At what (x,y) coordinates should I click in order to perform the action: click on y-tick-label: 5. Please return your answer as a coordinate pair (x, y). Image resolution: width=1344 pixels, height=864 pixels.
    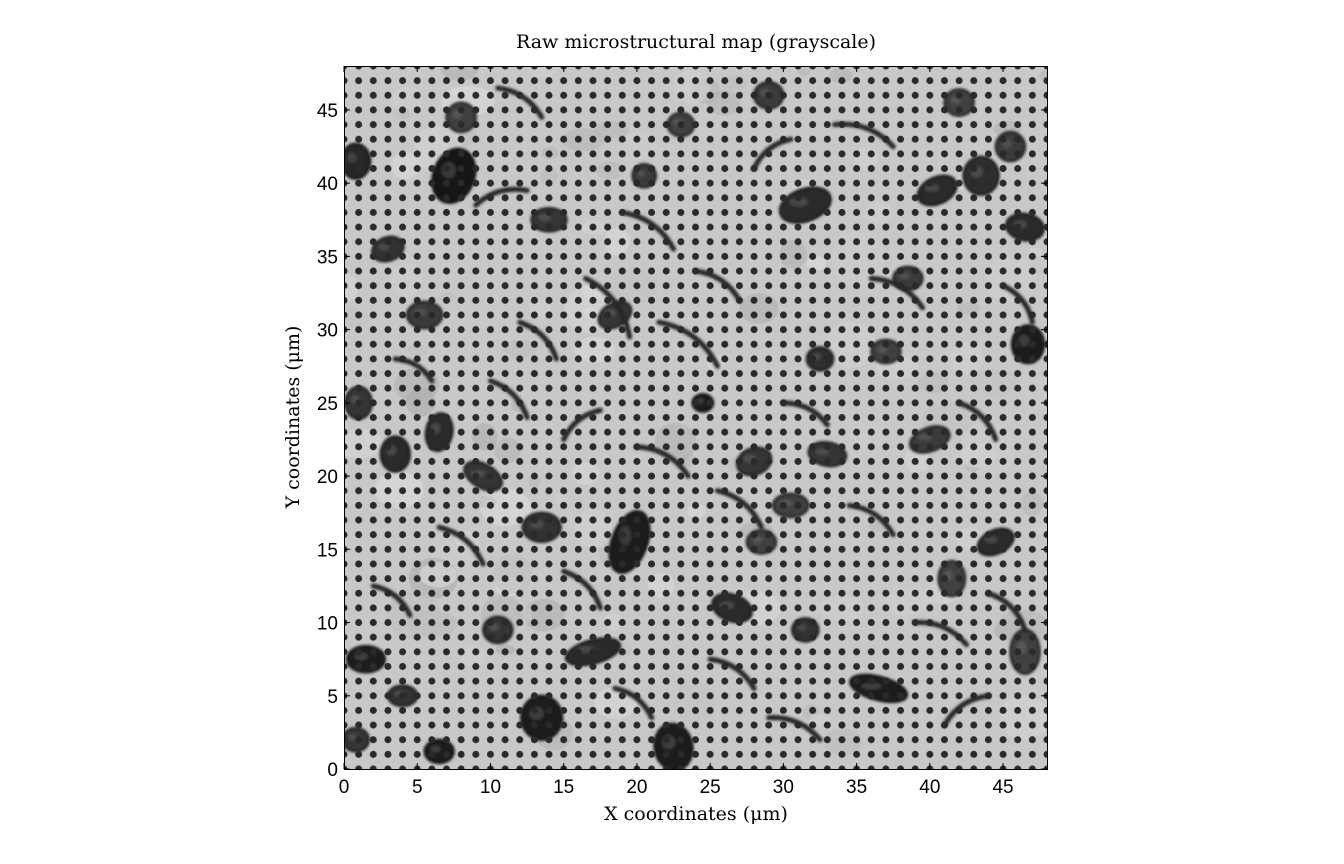
    Looking at the image, I should click on (332, 697).